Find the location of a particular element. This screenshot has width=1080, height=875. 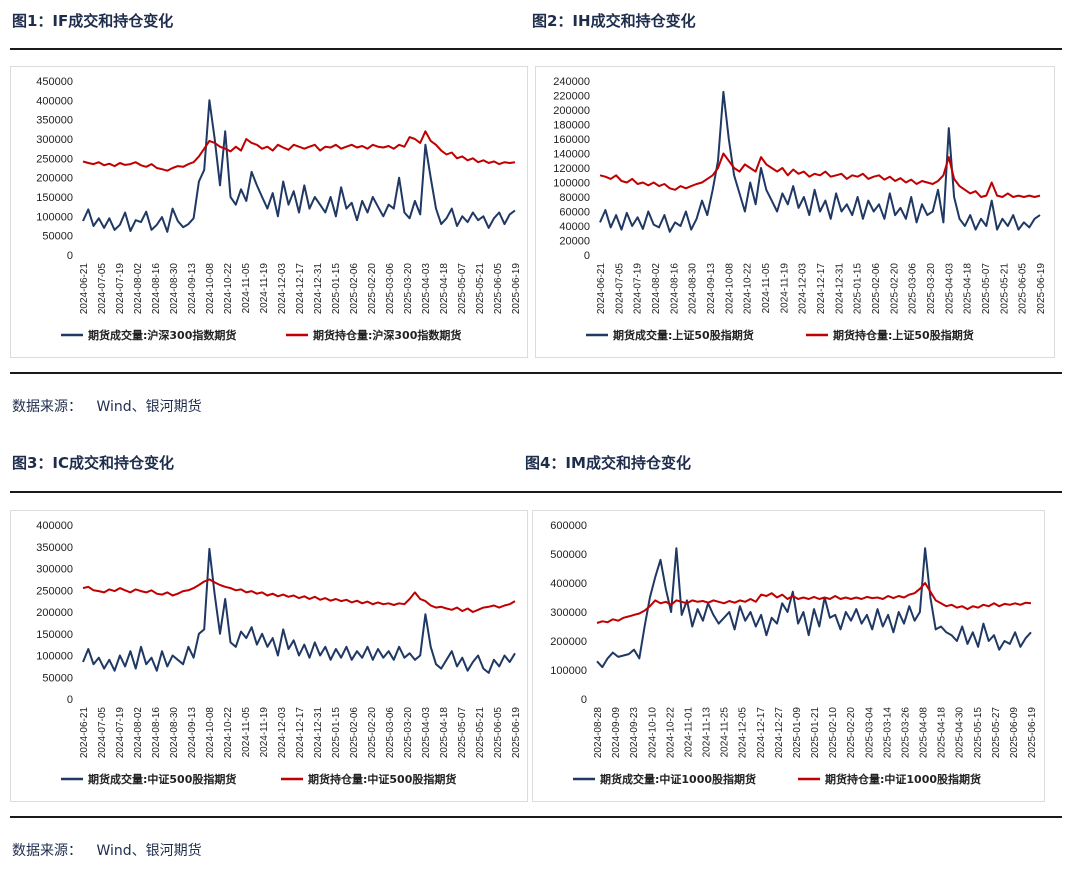

y-tick-label: 120000 is located at coordinates (571, 169).